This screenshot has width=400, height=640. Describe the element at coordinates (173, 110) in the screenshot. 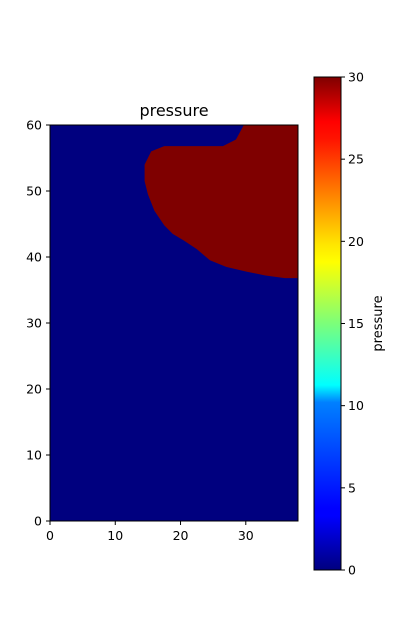

I see `chart-title: pressure` at that location.